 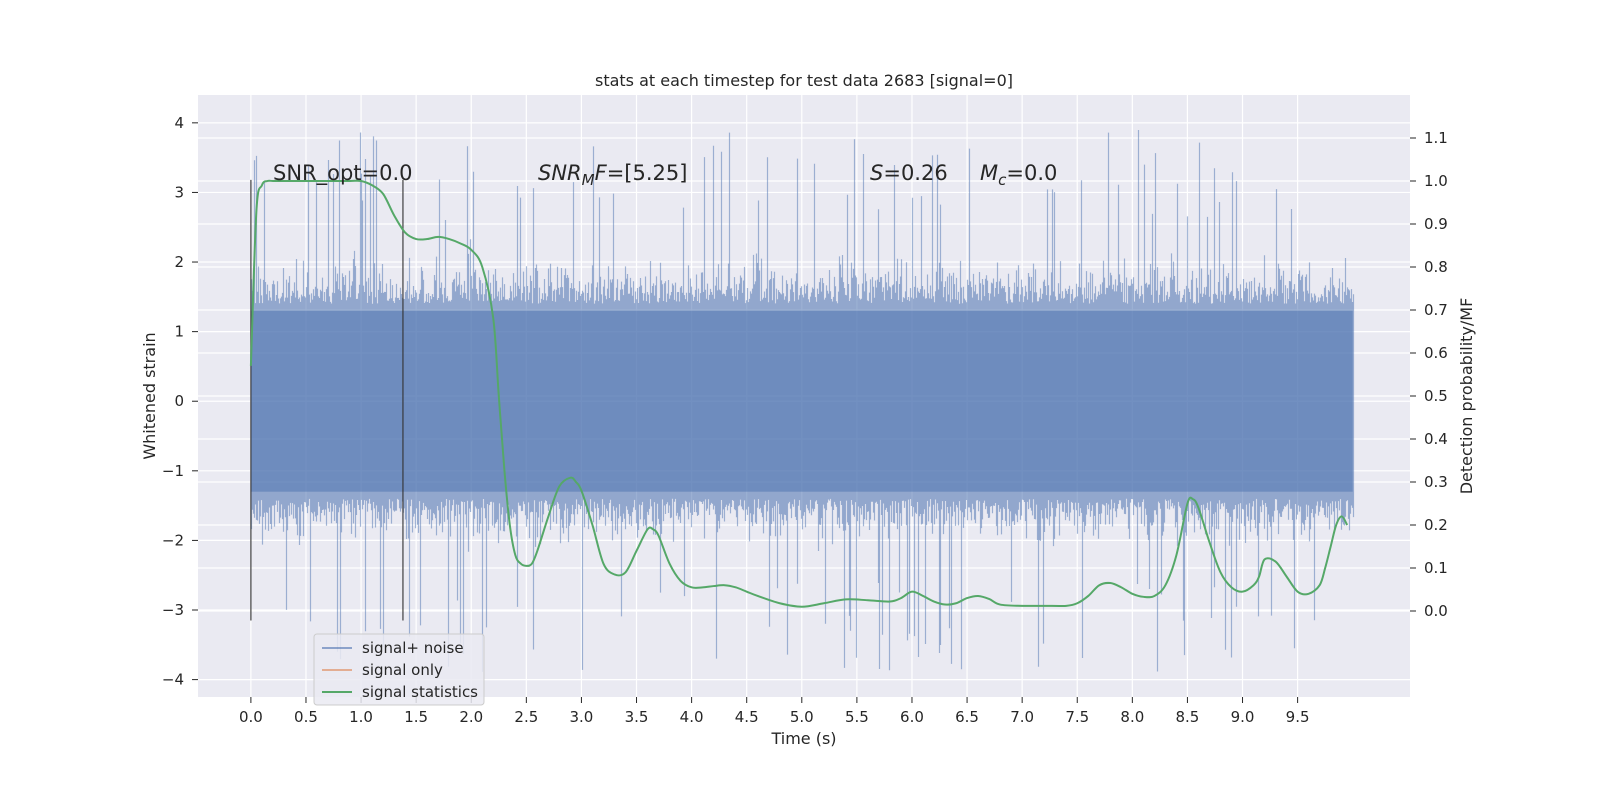 What do you see at coordinates (692, 717) in the screenshot?
I see `x-tick-label: 4.0` at bounding box center [692, 717].